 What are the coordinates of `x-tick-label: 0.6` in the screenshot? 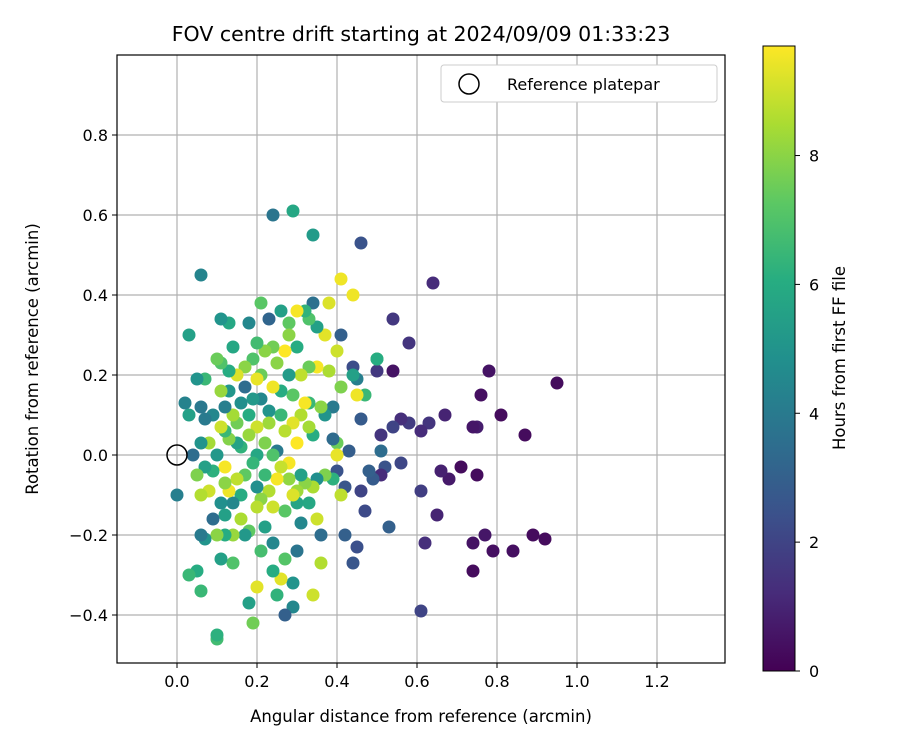 It's located at (416, 681).